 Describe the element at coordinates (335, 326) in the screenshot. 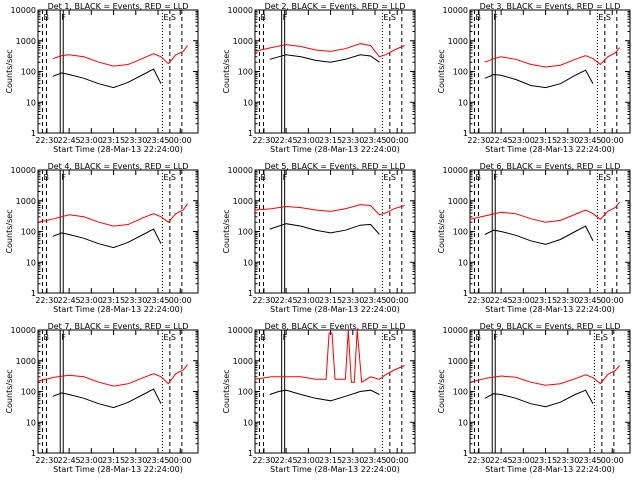

I see `panel-title: Det 8, BLACK = Events, RED = LLD` at that location.